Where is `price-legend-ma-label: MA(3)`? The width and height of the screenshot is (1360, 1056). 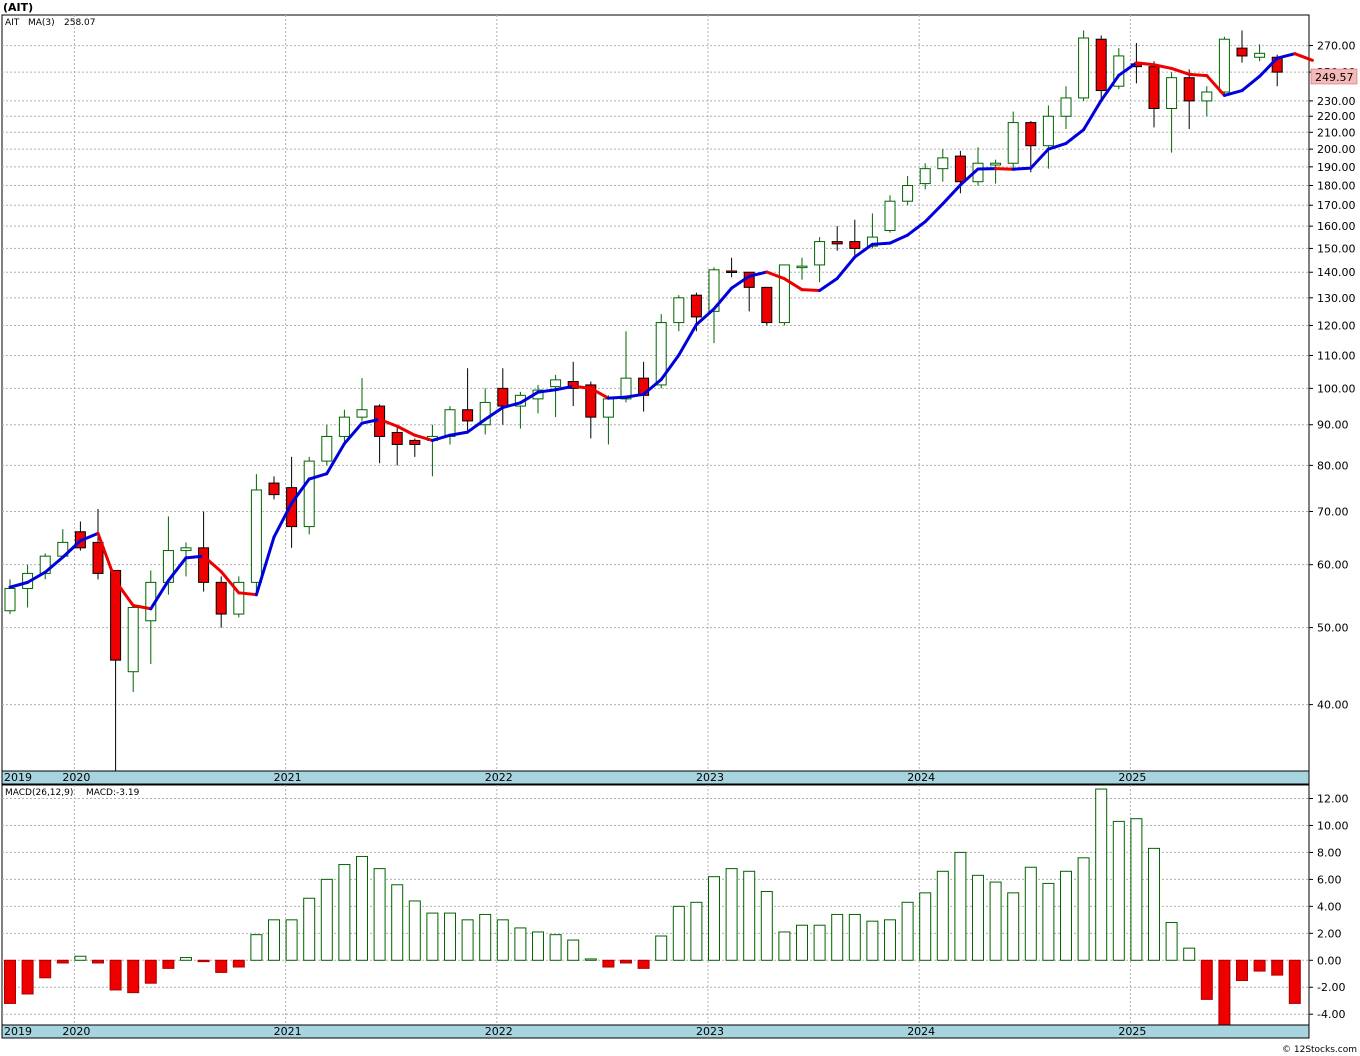 price-legend-ma-label: MA(3) is located at coordinates (41, 23).